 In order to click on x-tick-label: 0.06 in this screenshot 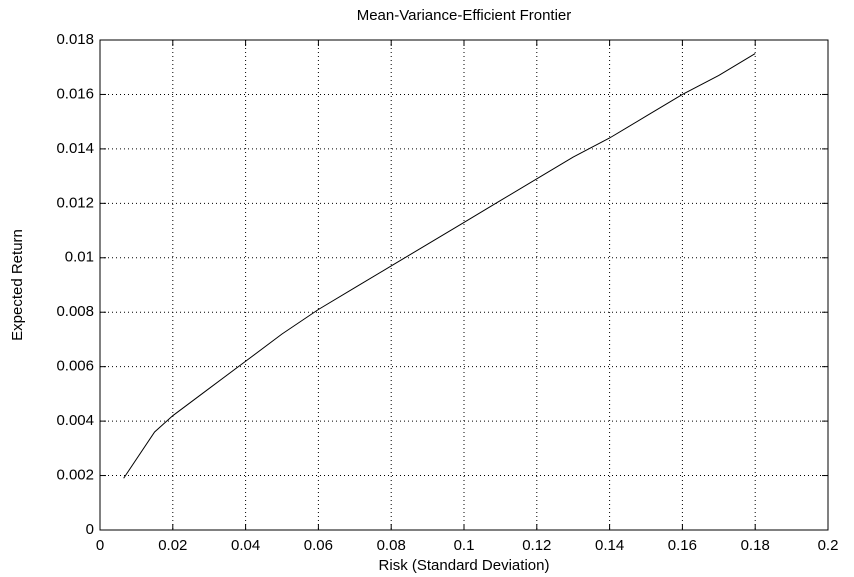, I will do `click(318, 545)`.